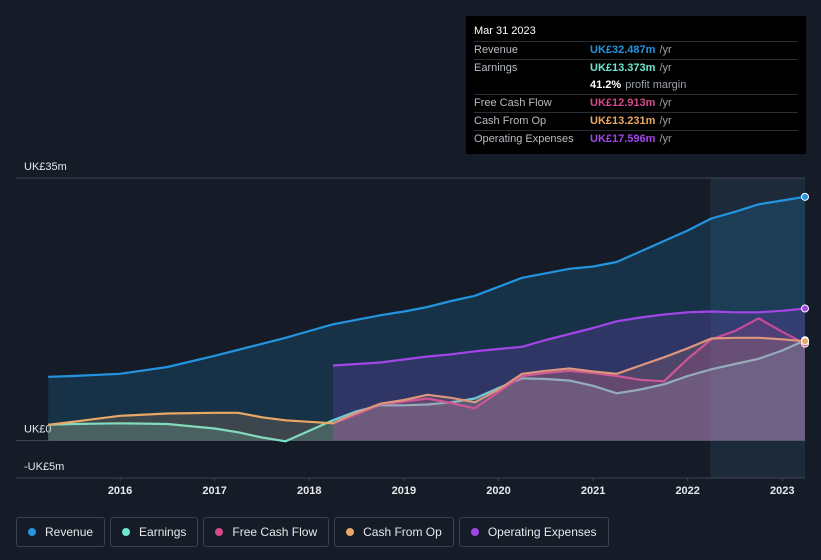 The width and height of the screenshot is (821, 560). I want to click on tooltip-label: Earnings, so click(496, 68).